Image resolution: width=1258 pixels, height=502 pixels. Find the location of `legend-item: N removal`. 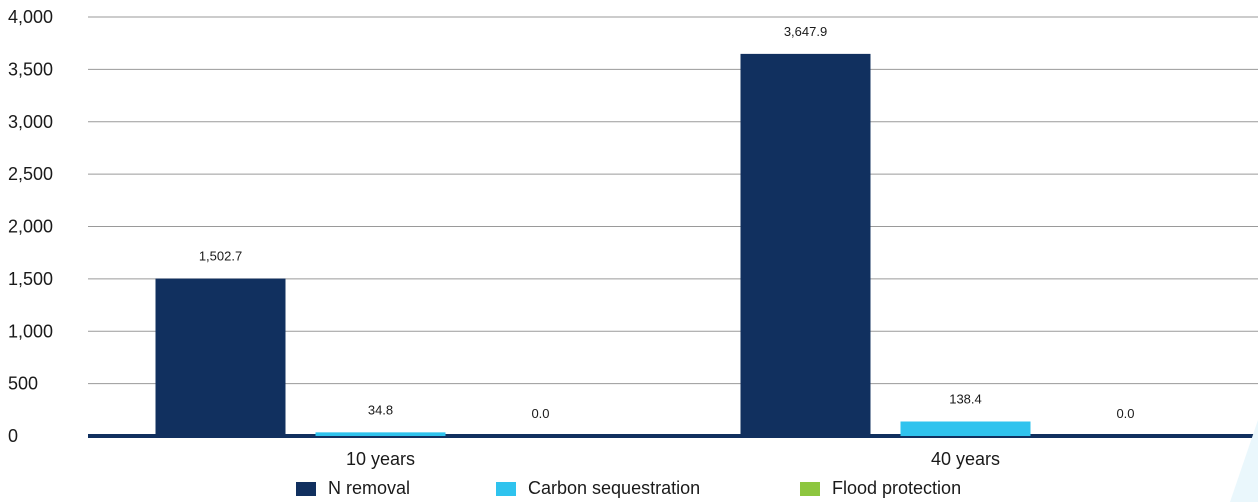

legend-item: N removal is located at coordinates (353, 488).